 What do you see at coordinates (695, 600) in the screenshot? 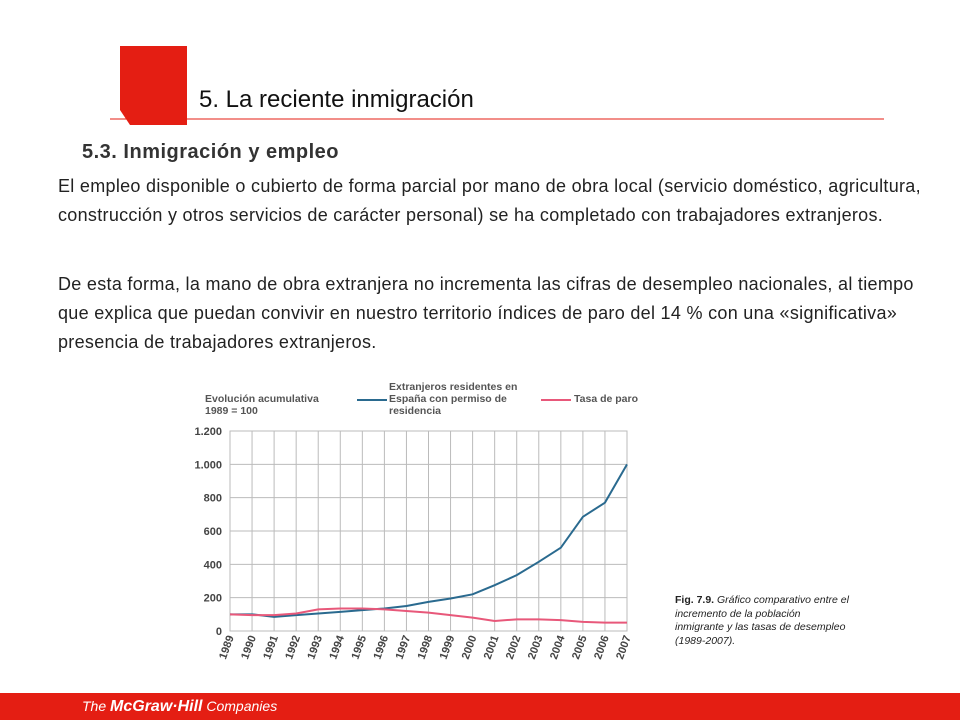
I see `caption-label: Fig. 7.9.` at bounding box center [695, 600].